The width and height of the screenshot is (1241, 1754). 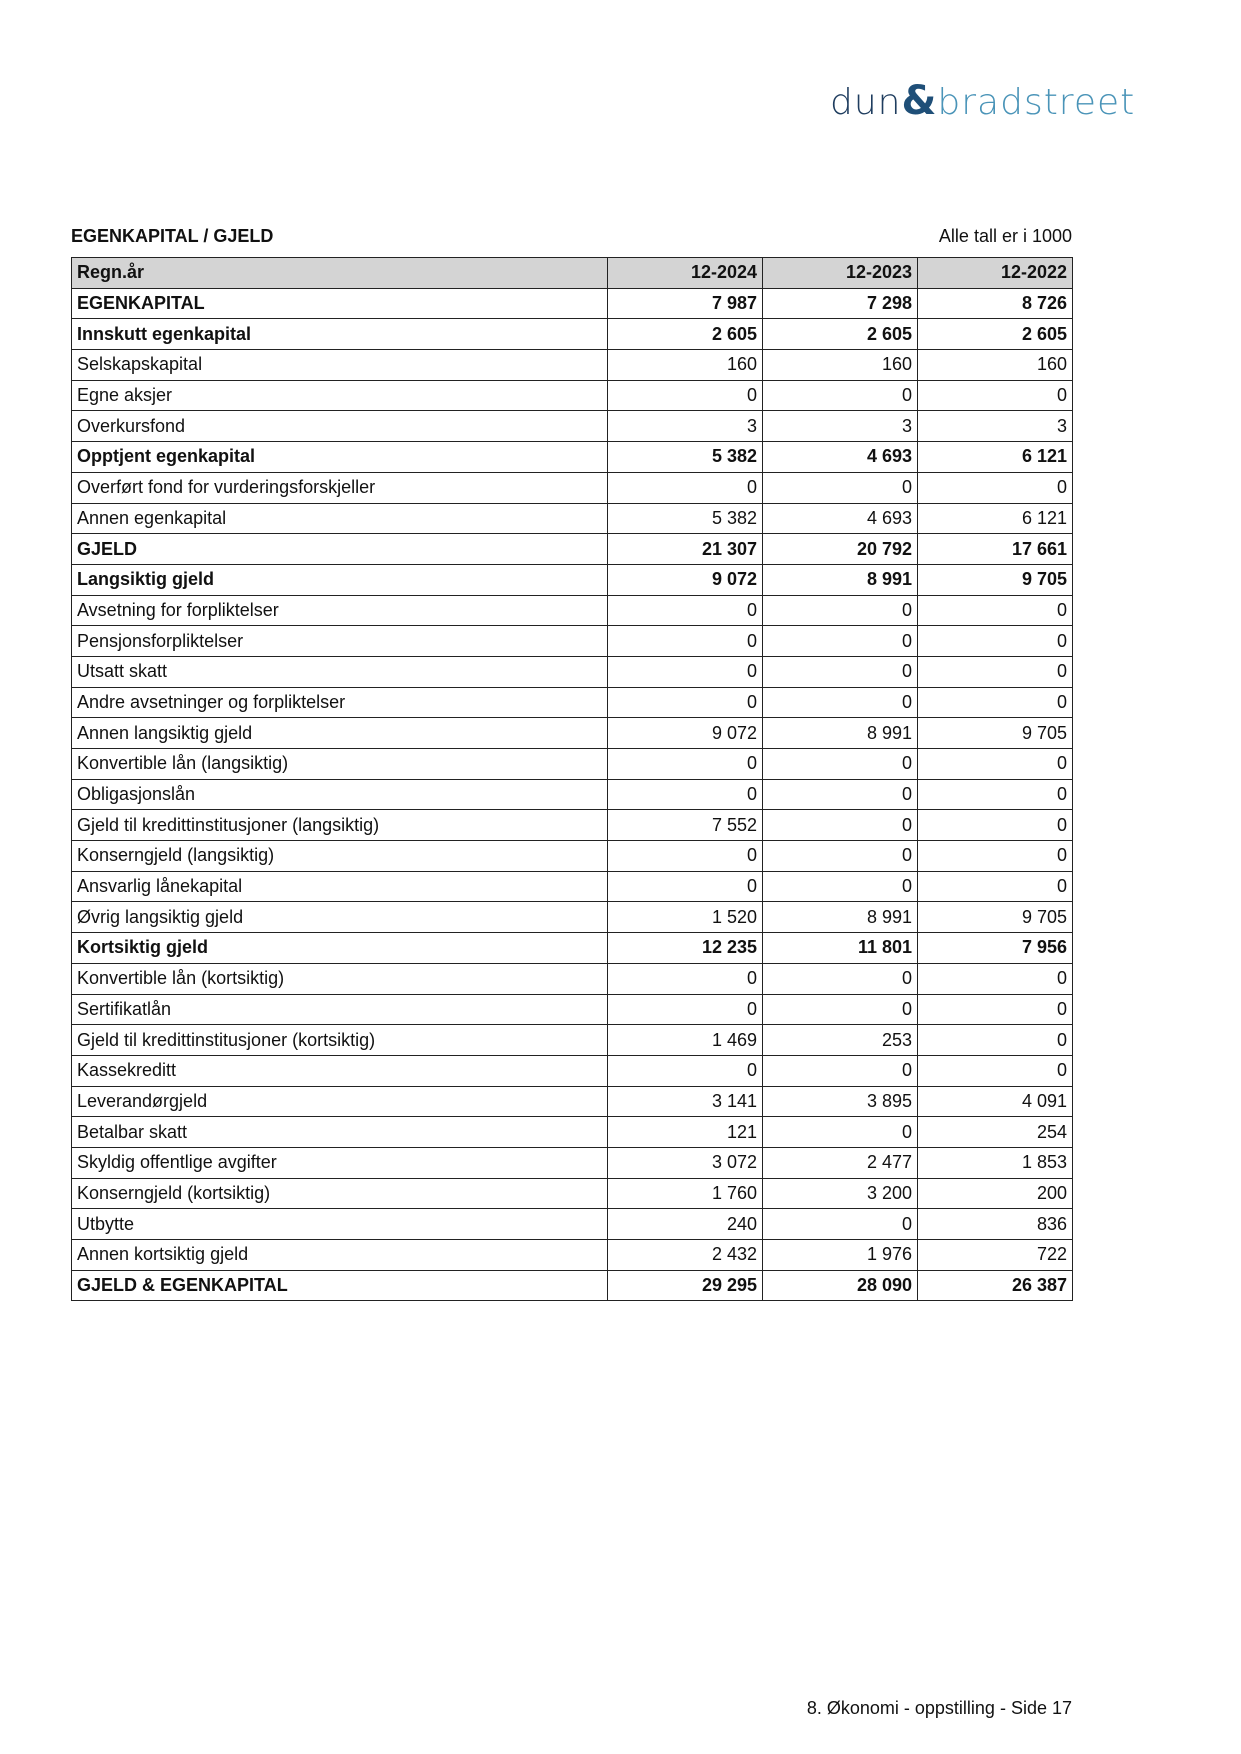 I want to click on row-label: Langsiktig gjeld, so click(x=339, y=579).